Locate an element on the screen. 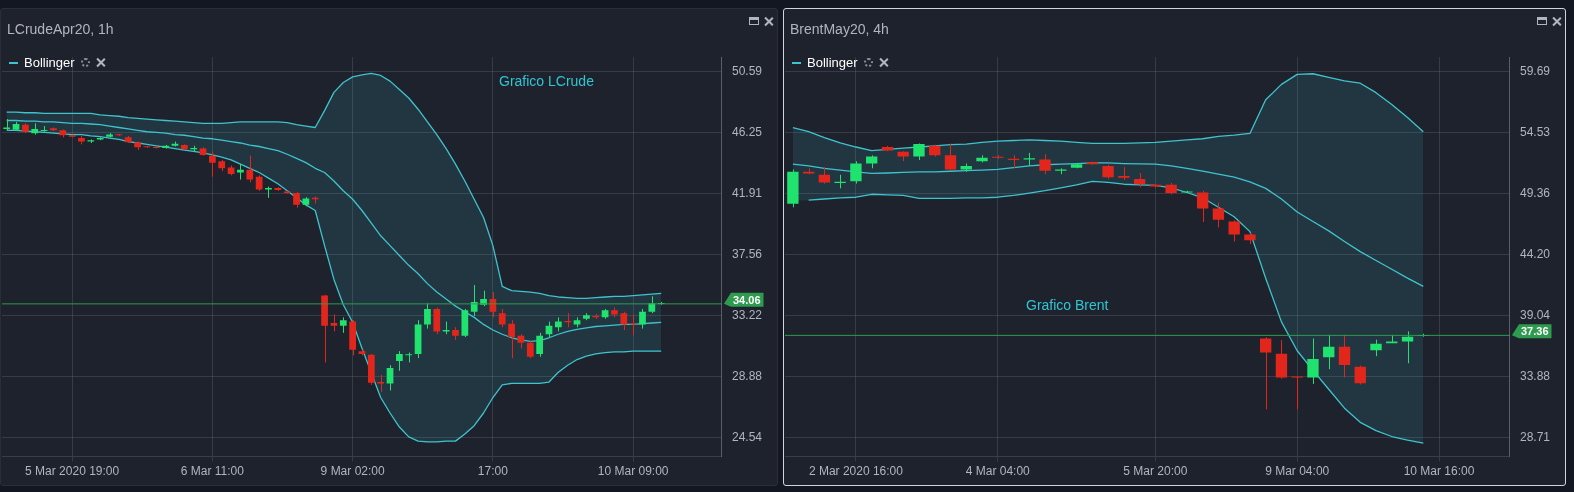  y-tick-label: 28.71 is located at coordinates (1535, 436).